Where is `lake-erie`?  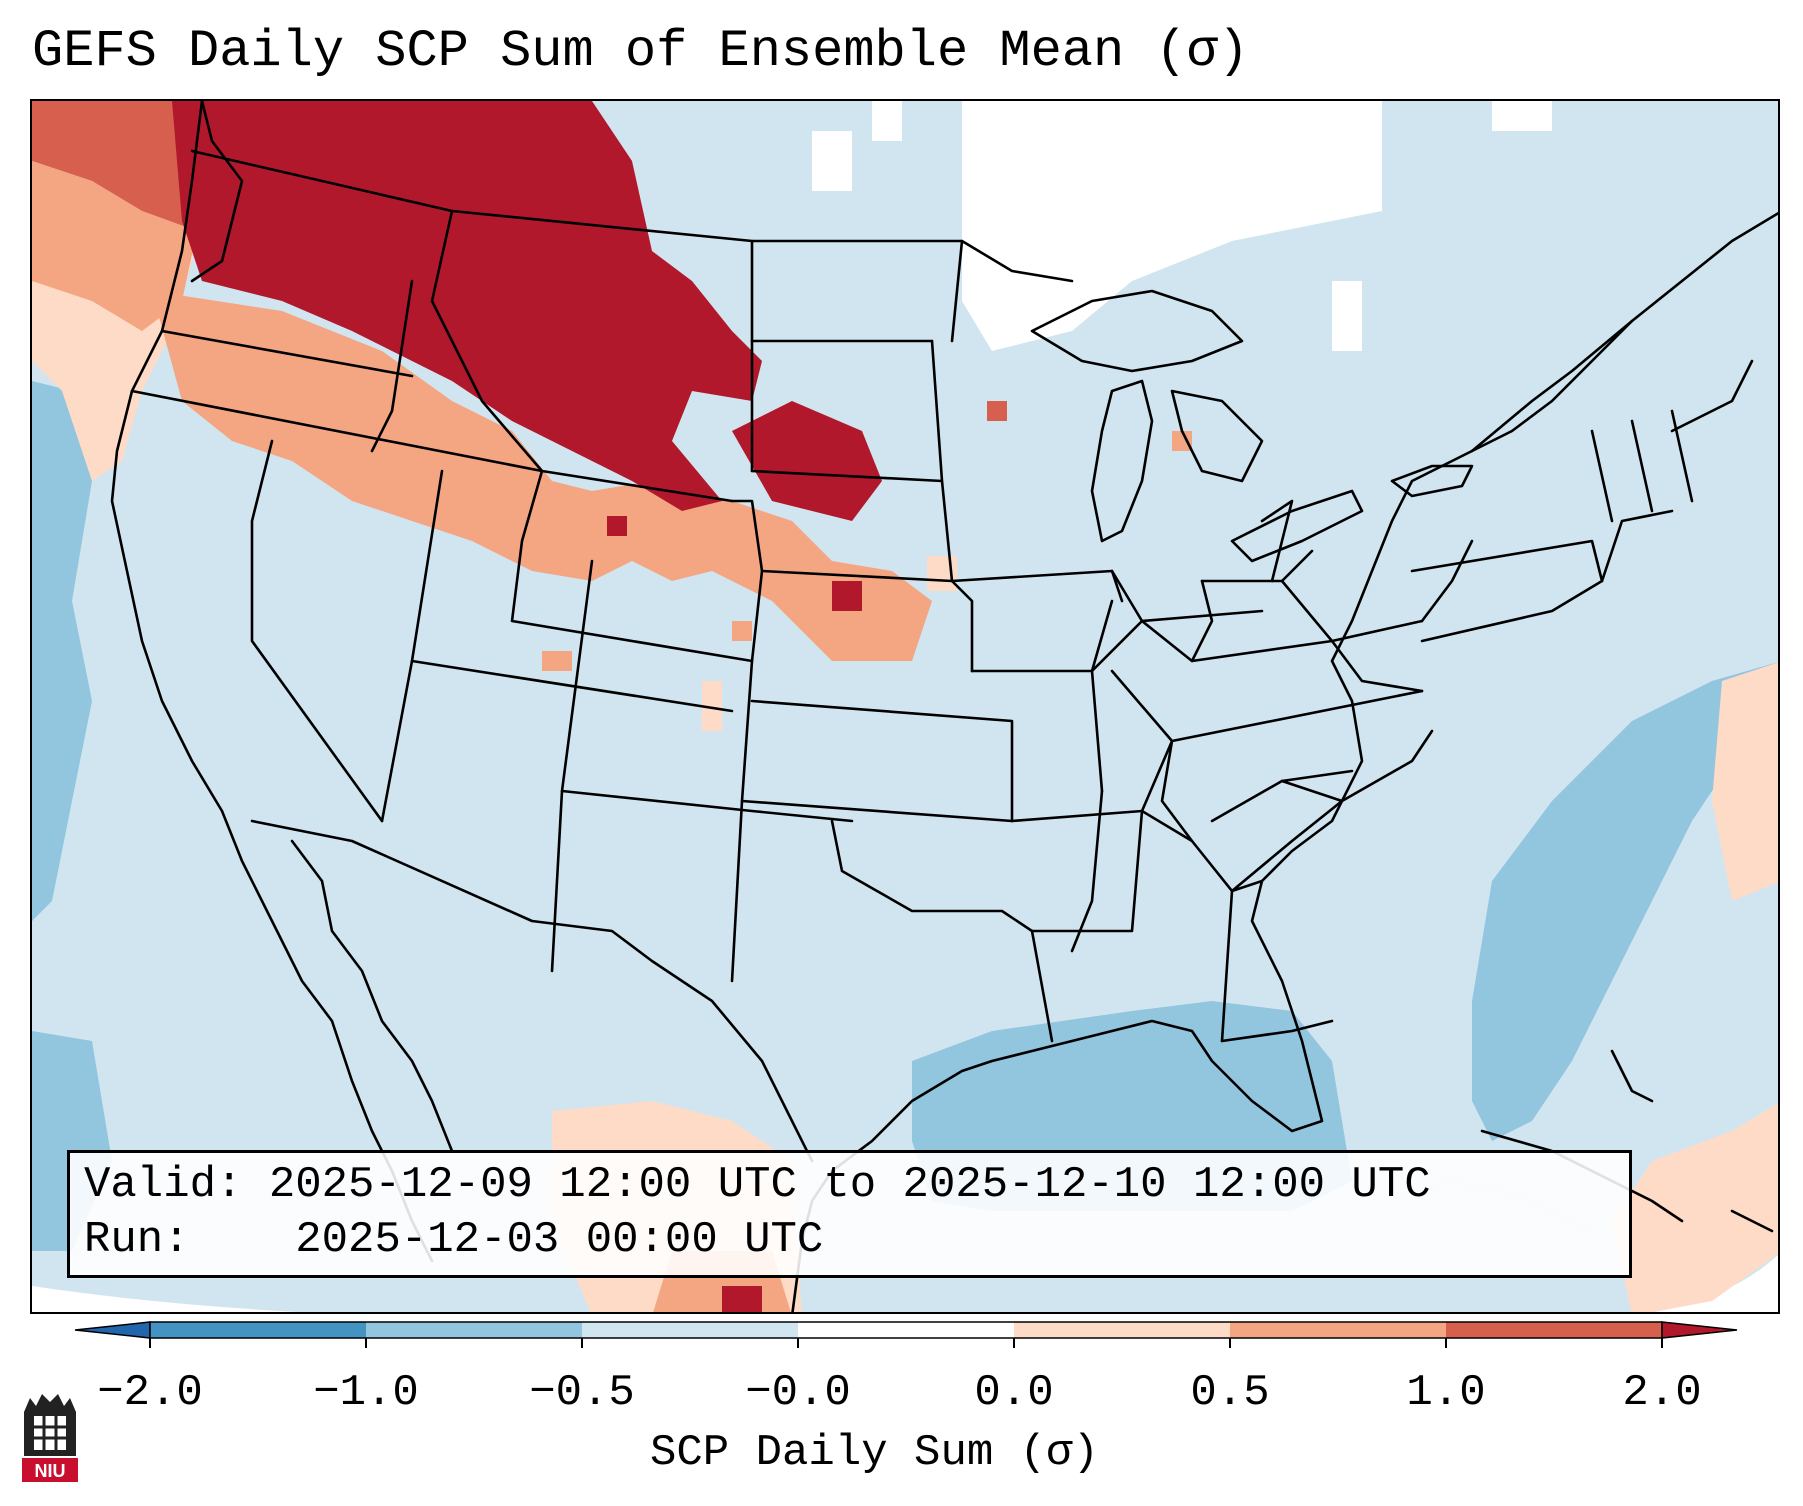 lake-erie is located at coordinates (1297, 526).